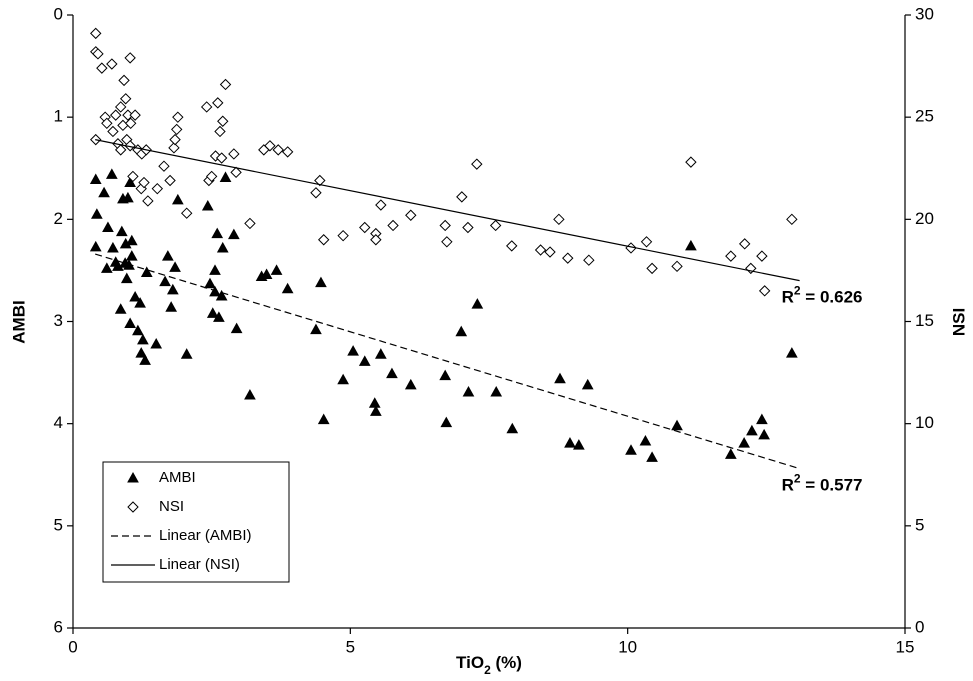  Describe the element at coordinates (199, 564) in the screenshot. I see `legend-label: Linear (NSI)` at that location.